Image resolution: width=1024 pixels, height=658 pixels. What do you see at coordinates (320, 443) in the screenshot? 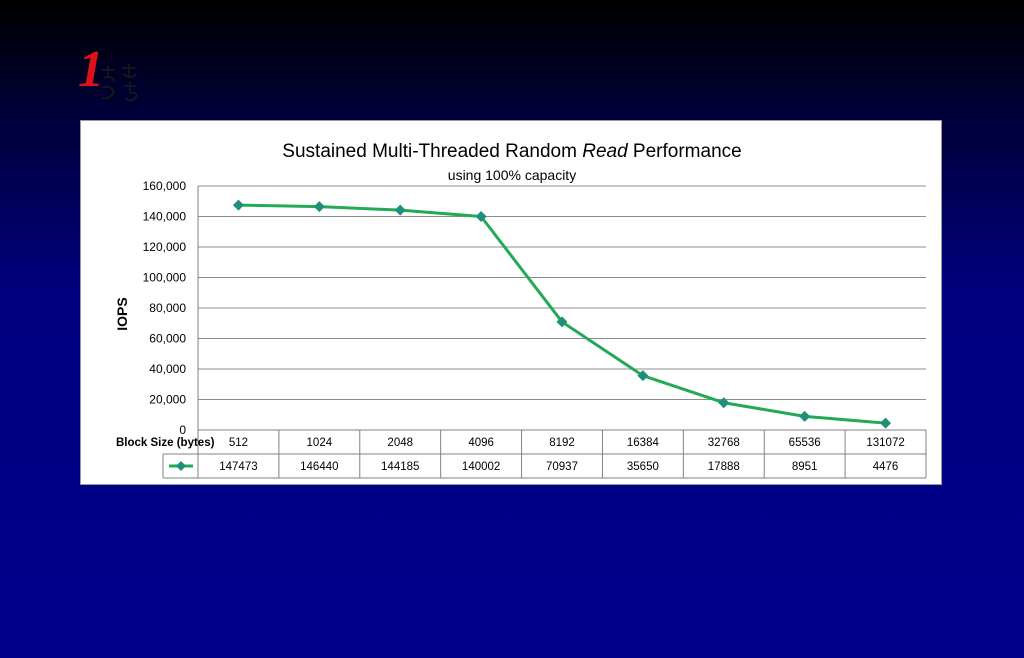
I see `x-tick-label: 1024` at bounding box center [320, 443].